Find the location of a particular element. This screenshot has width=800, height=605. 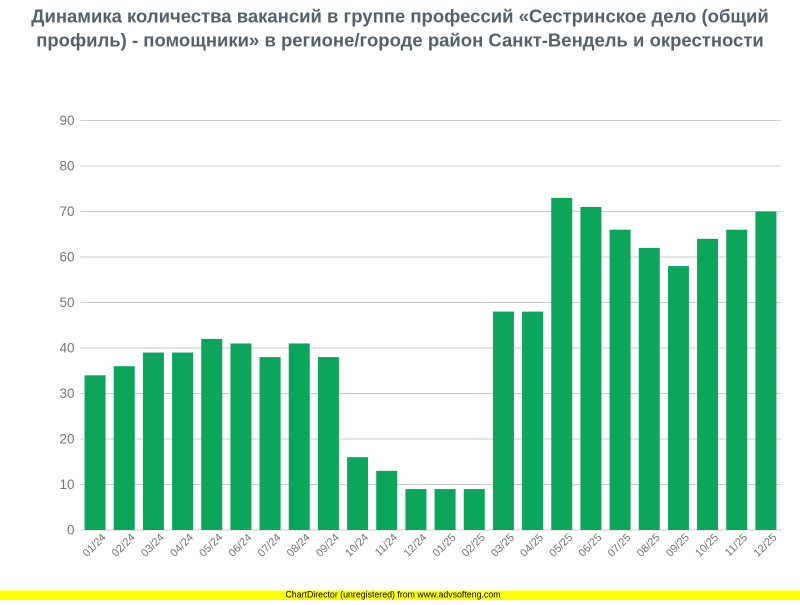

svg-text: 0 is located at coordinates (71, 530).